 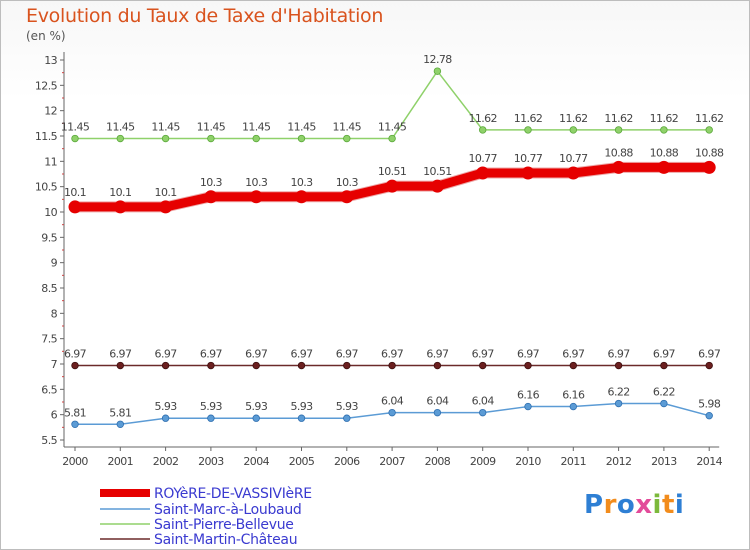 What do you see at coordinates (664, 392) in the screenshot?
I see `data-label: 6.22` at bounding box center [664, 392].